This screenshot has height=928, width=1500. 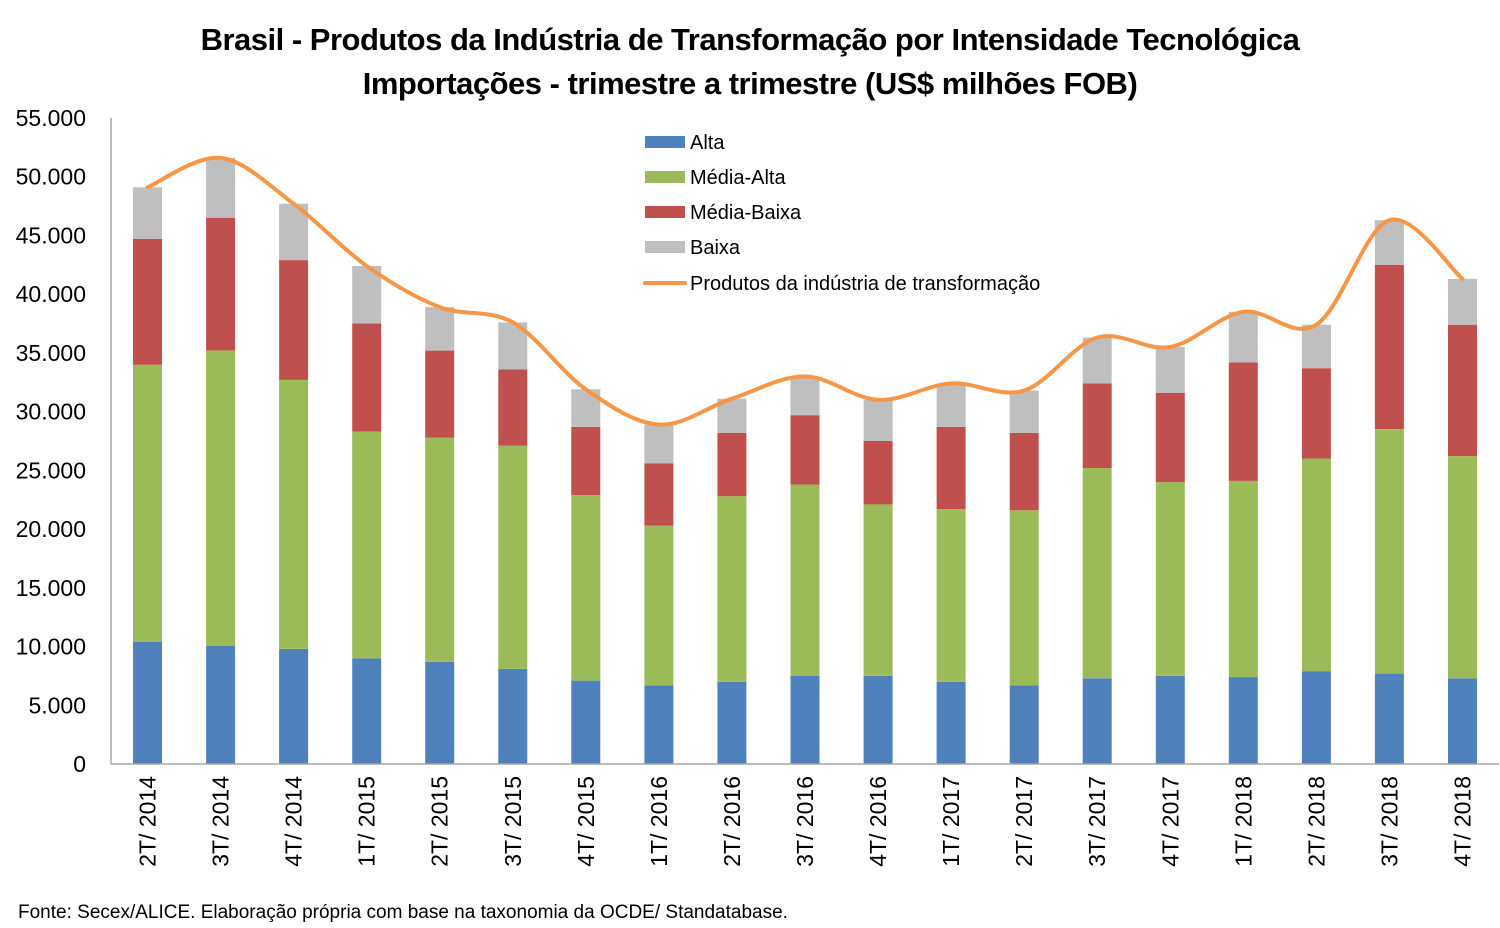 I want to click on x-tick-label: 4T/ 2016, so click(x=878, y=821).